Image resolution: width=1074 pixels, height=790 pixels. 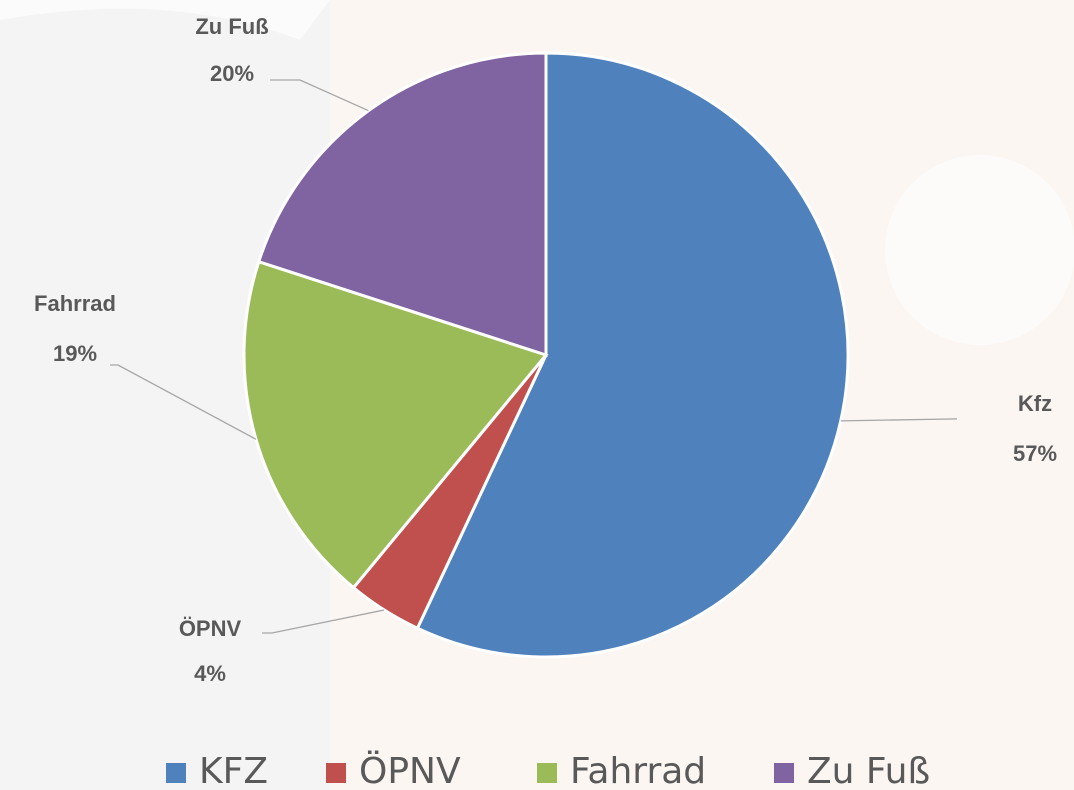 What do you see at coordinates (210, 628) in the screenshot?
I see `data-label-category: ÖPNV` at bounding box center [210, 628].